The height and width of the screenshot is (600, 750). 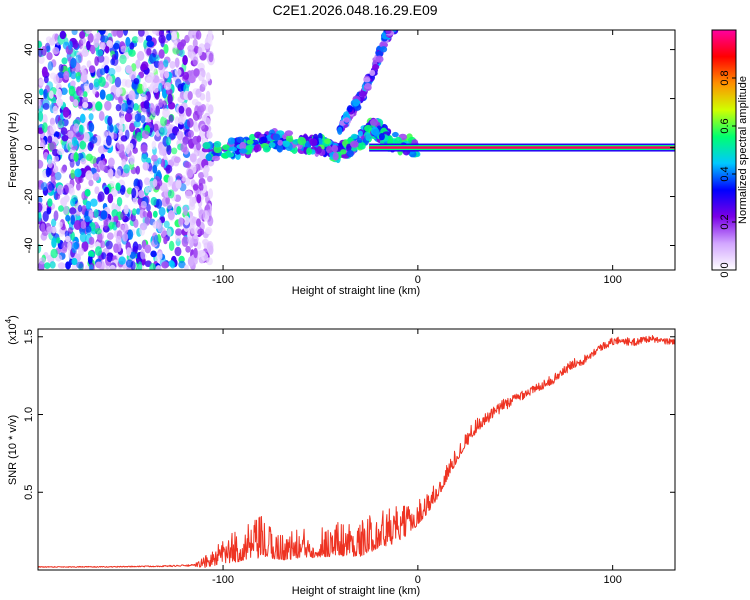 What do you see at coordinates (29, 197) in the screenshot?
I see `spectrogram-y-tick-label: -20` at bounding box center [29, 197].